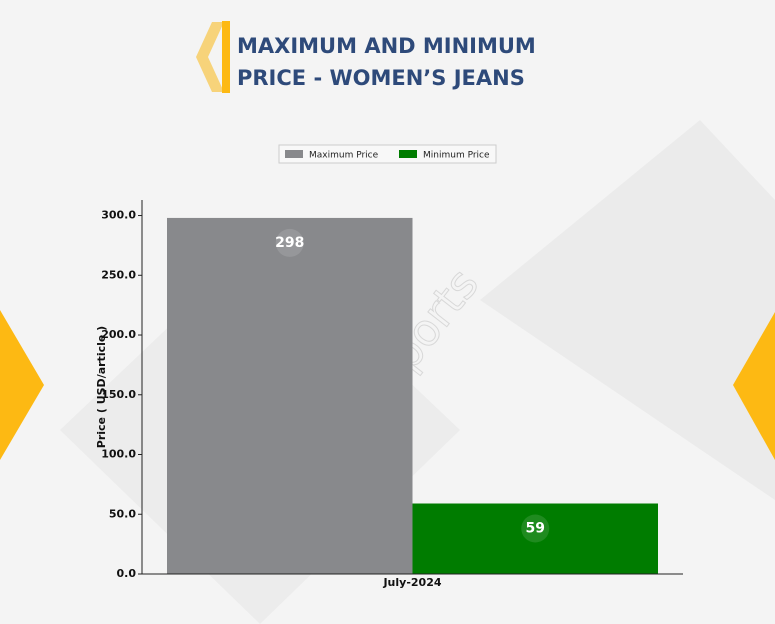 This screenshot has height=624, width=775. I want to click on legend-box, so click(387, 154).